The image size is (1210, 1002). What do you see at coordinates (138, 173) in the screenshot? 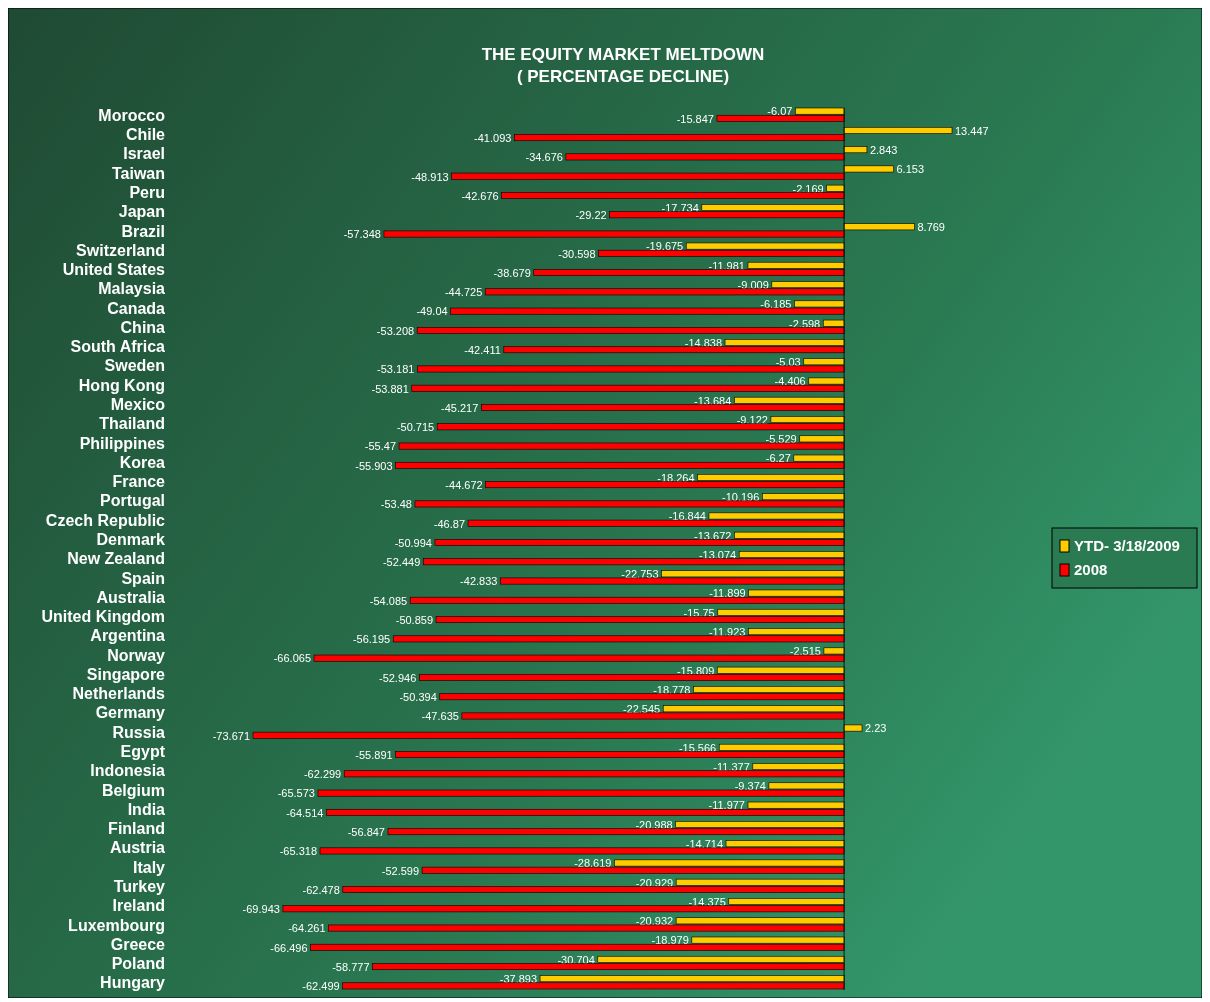
I see `y-tick-label: Taiwan` at bounding box center [138, 173].